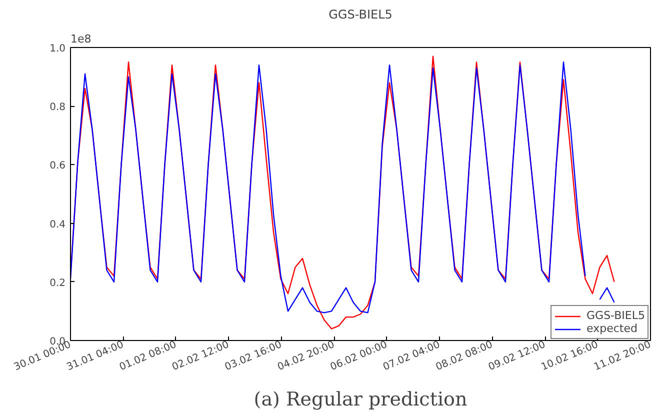 The height and width of the screenshot is (415, 662). I want to click on y-tick-label: 0.8, so click(58, 108).